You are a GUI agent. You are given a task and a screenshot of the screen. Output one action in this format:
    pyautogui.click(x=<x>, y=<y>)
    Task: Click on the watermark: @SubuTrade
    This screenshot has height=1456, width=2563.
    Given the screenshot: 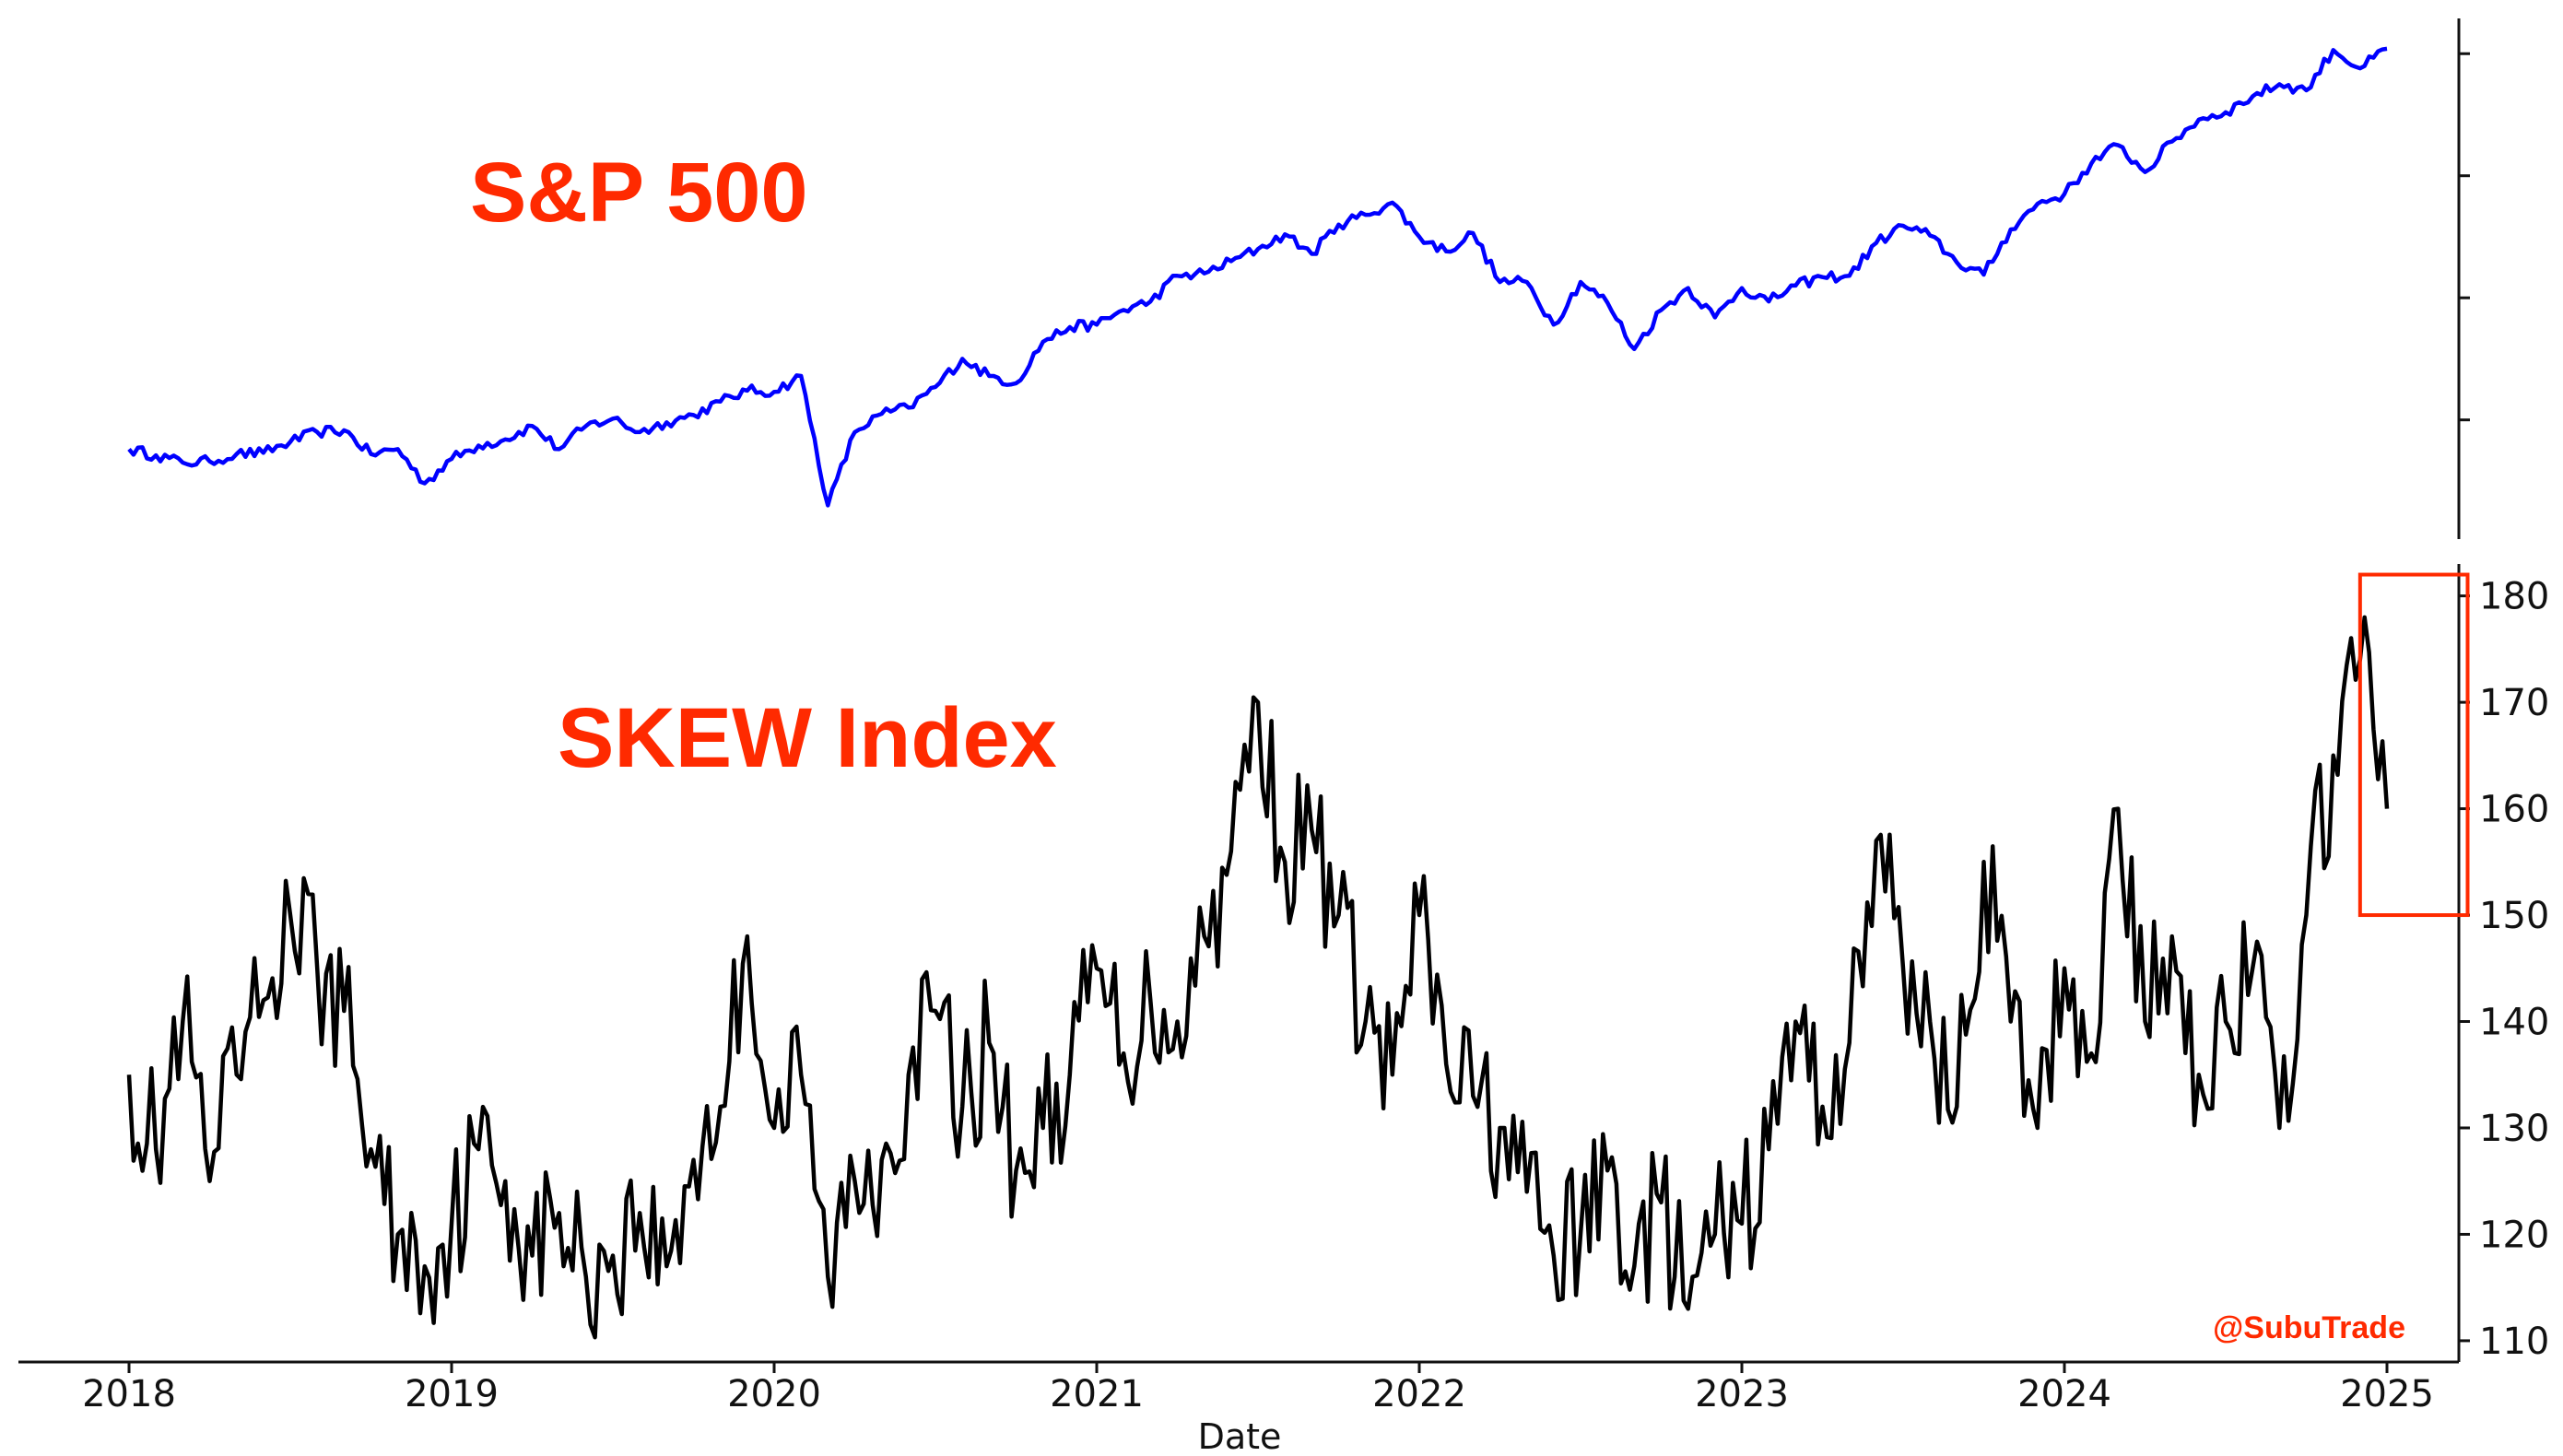 What is the action you would take?
    pyautogui.click(x=2309, y=1327)
    